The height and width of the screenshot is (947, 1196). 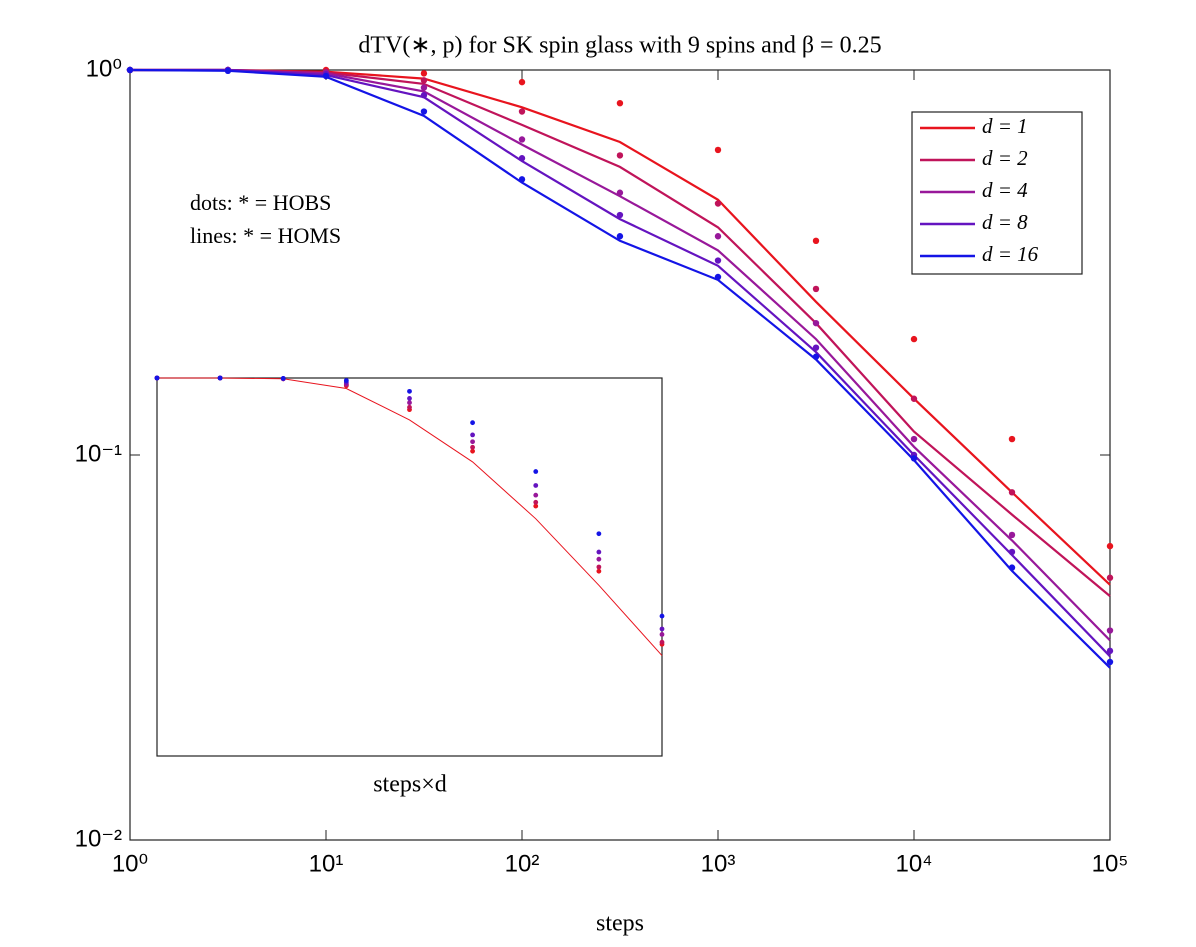 What do you see at coordinates (1005, 126) in the screenshot?
I see `legend-label: d = 1` at bounding box center [1005, 126].